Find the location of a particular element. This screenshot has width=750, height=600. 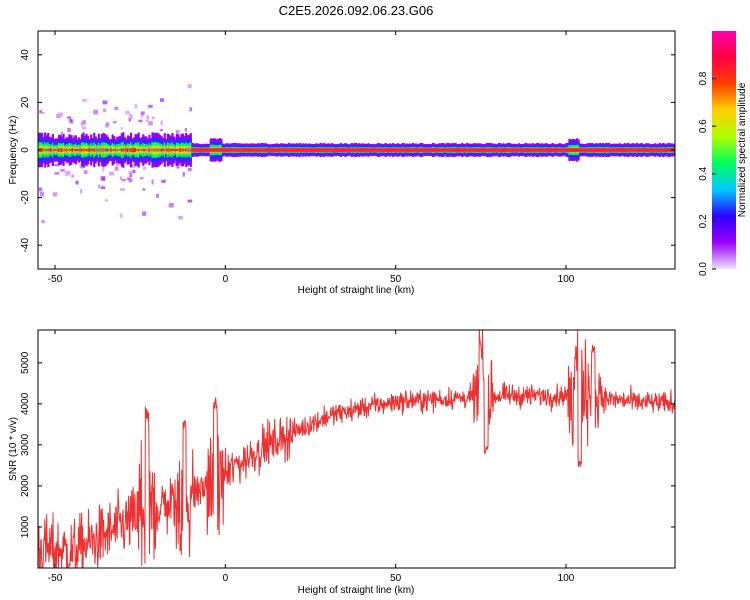

x-tick-label: 100 is located at coordinates (566, 279).